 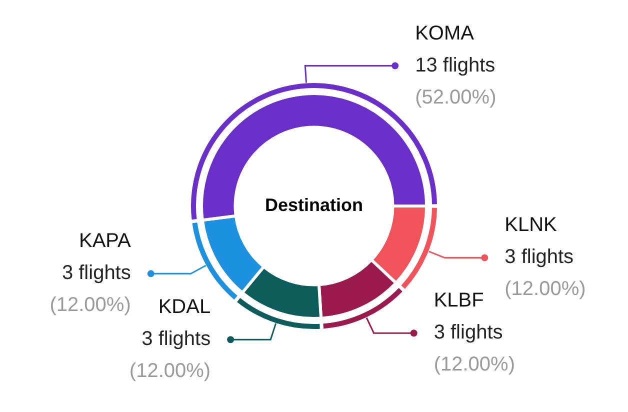 What do you see at coordinates (445, 33) in the screenshot?
I see `slice-label: KOMA` at bounding box center [445, 33].